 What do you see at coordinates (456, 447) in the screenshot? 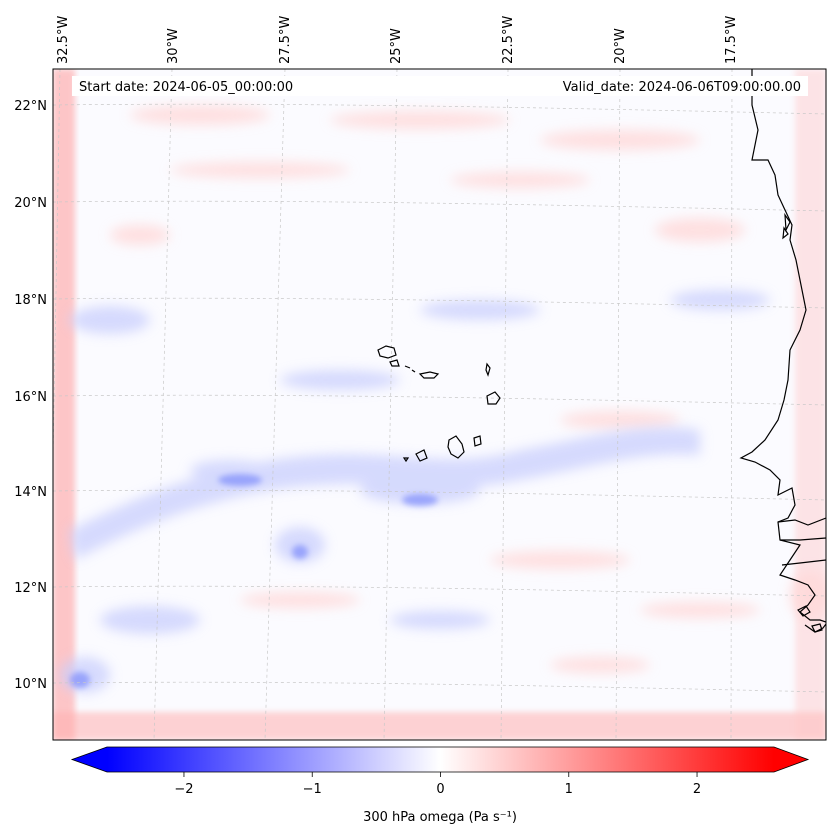
I see `santiago-island` at bounding box center [456, 447].